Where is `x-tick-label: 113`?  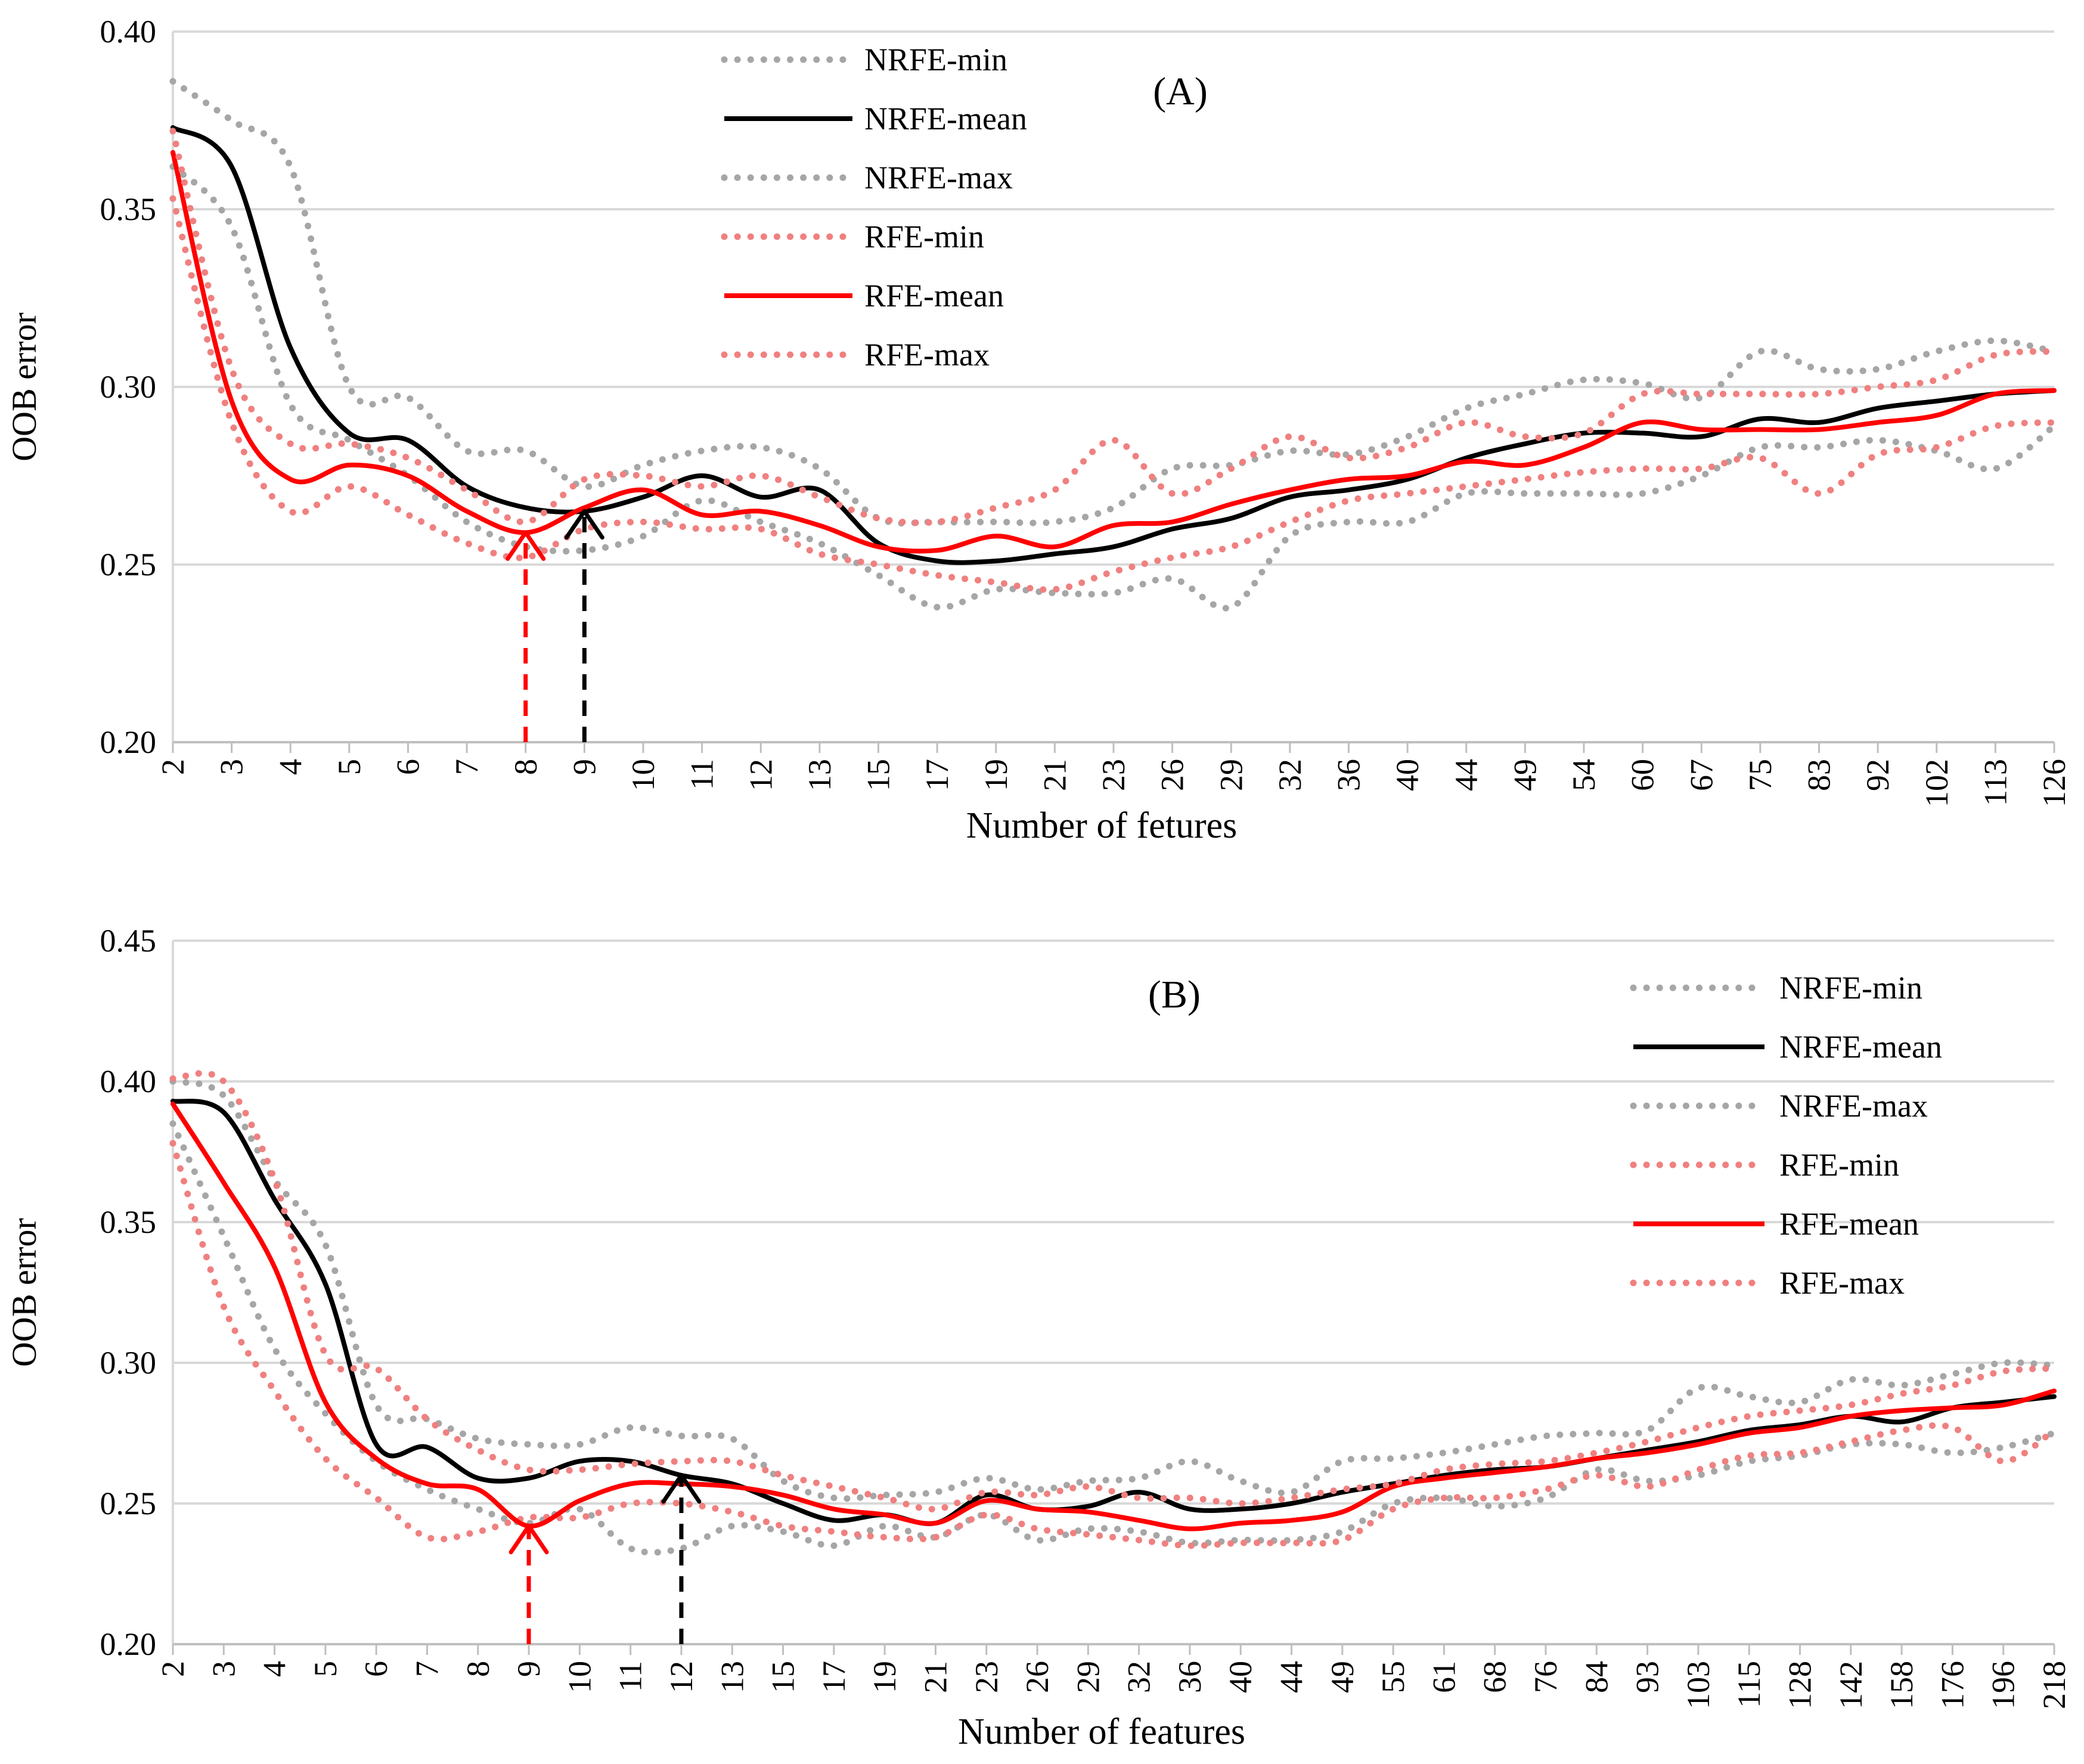
x-tick-label: 113 is located at coordinates (1995, 782).